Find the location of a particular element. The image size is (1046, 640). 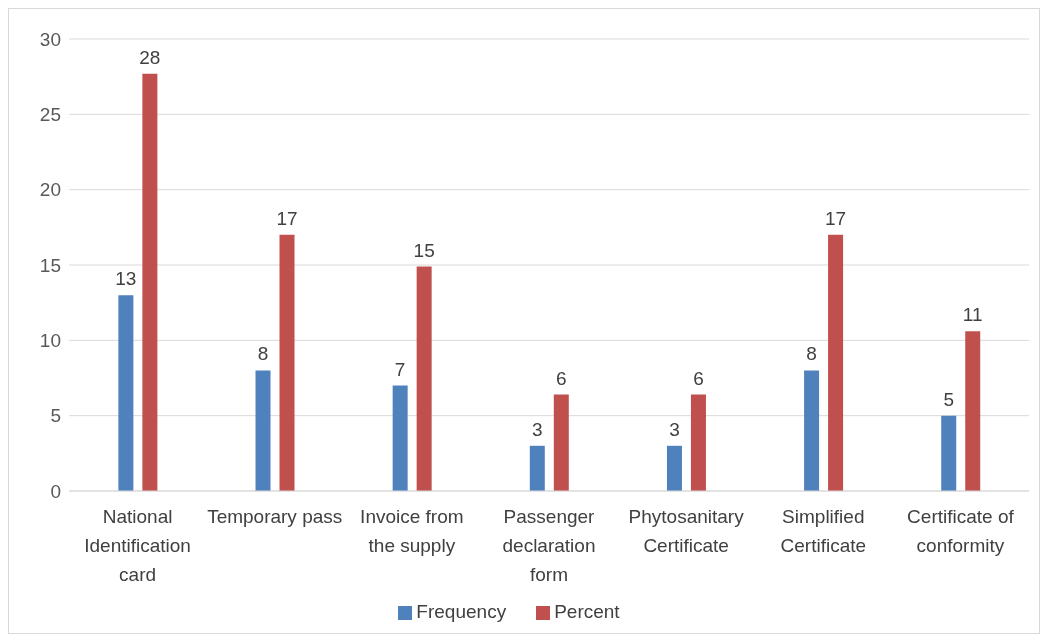

data-label: 28 is located at coordinates (150, 57).